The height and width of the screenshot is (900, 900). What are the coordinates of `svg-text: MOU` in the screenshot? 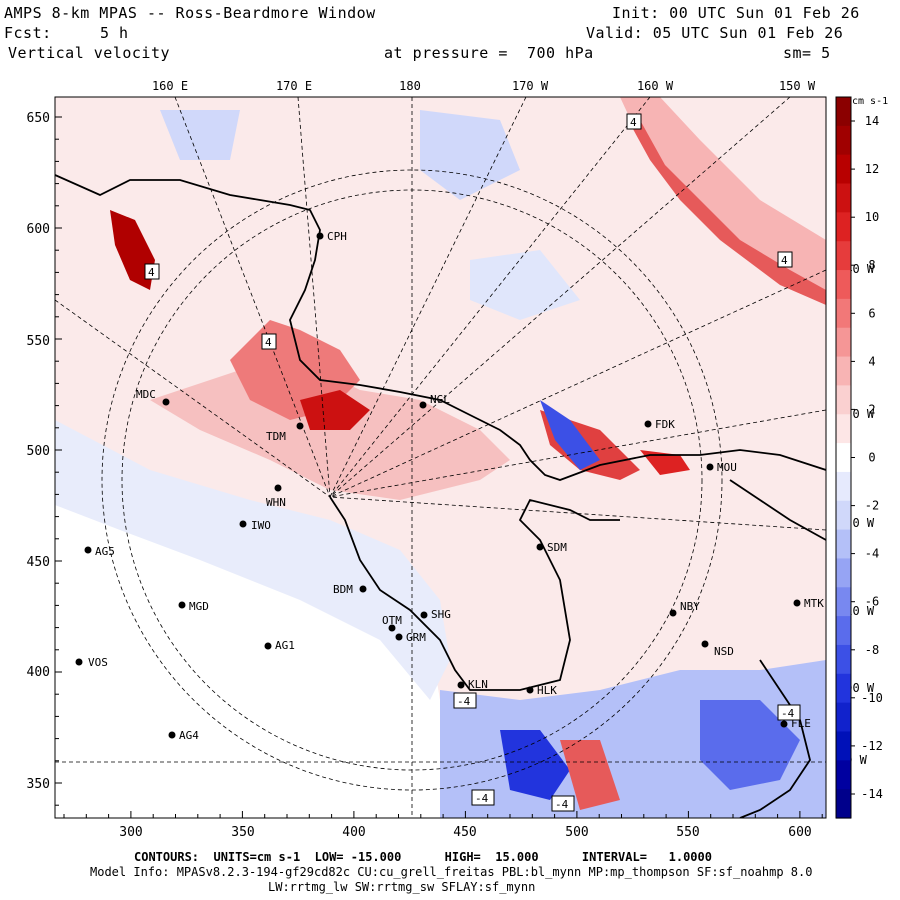 It's located at (727, 467).